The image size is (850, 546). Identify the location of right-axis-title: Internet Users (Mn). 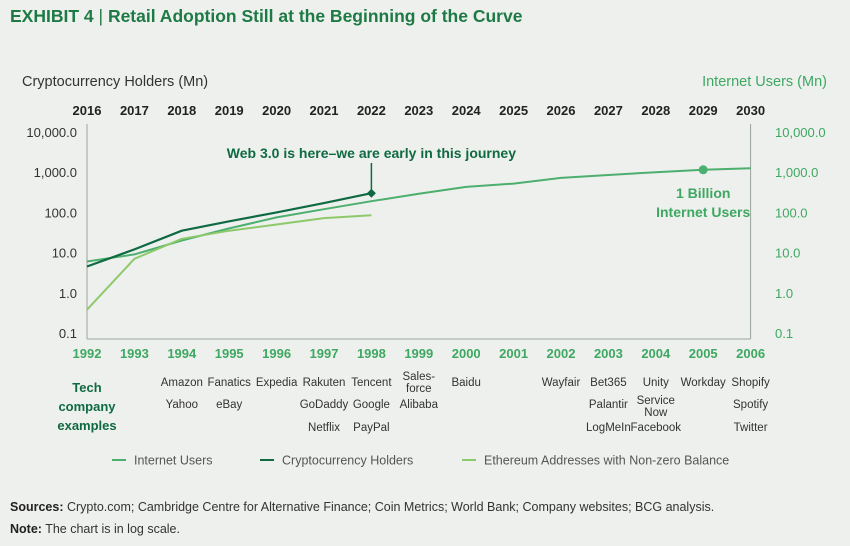
(764, 82).